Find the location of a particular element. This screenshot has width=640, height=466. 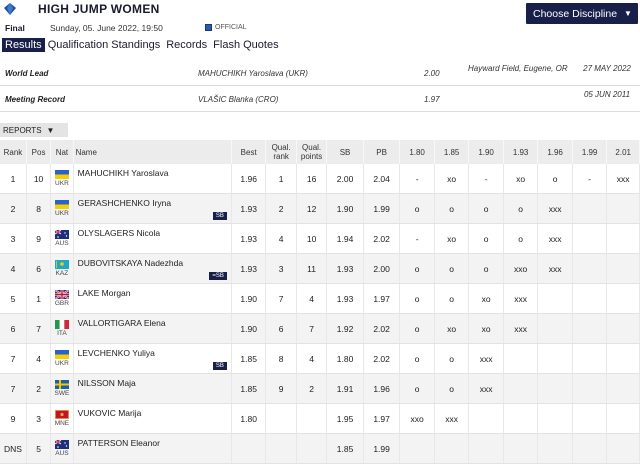

name-cell: LAKE Morgan is located at coordinates (152, 298).